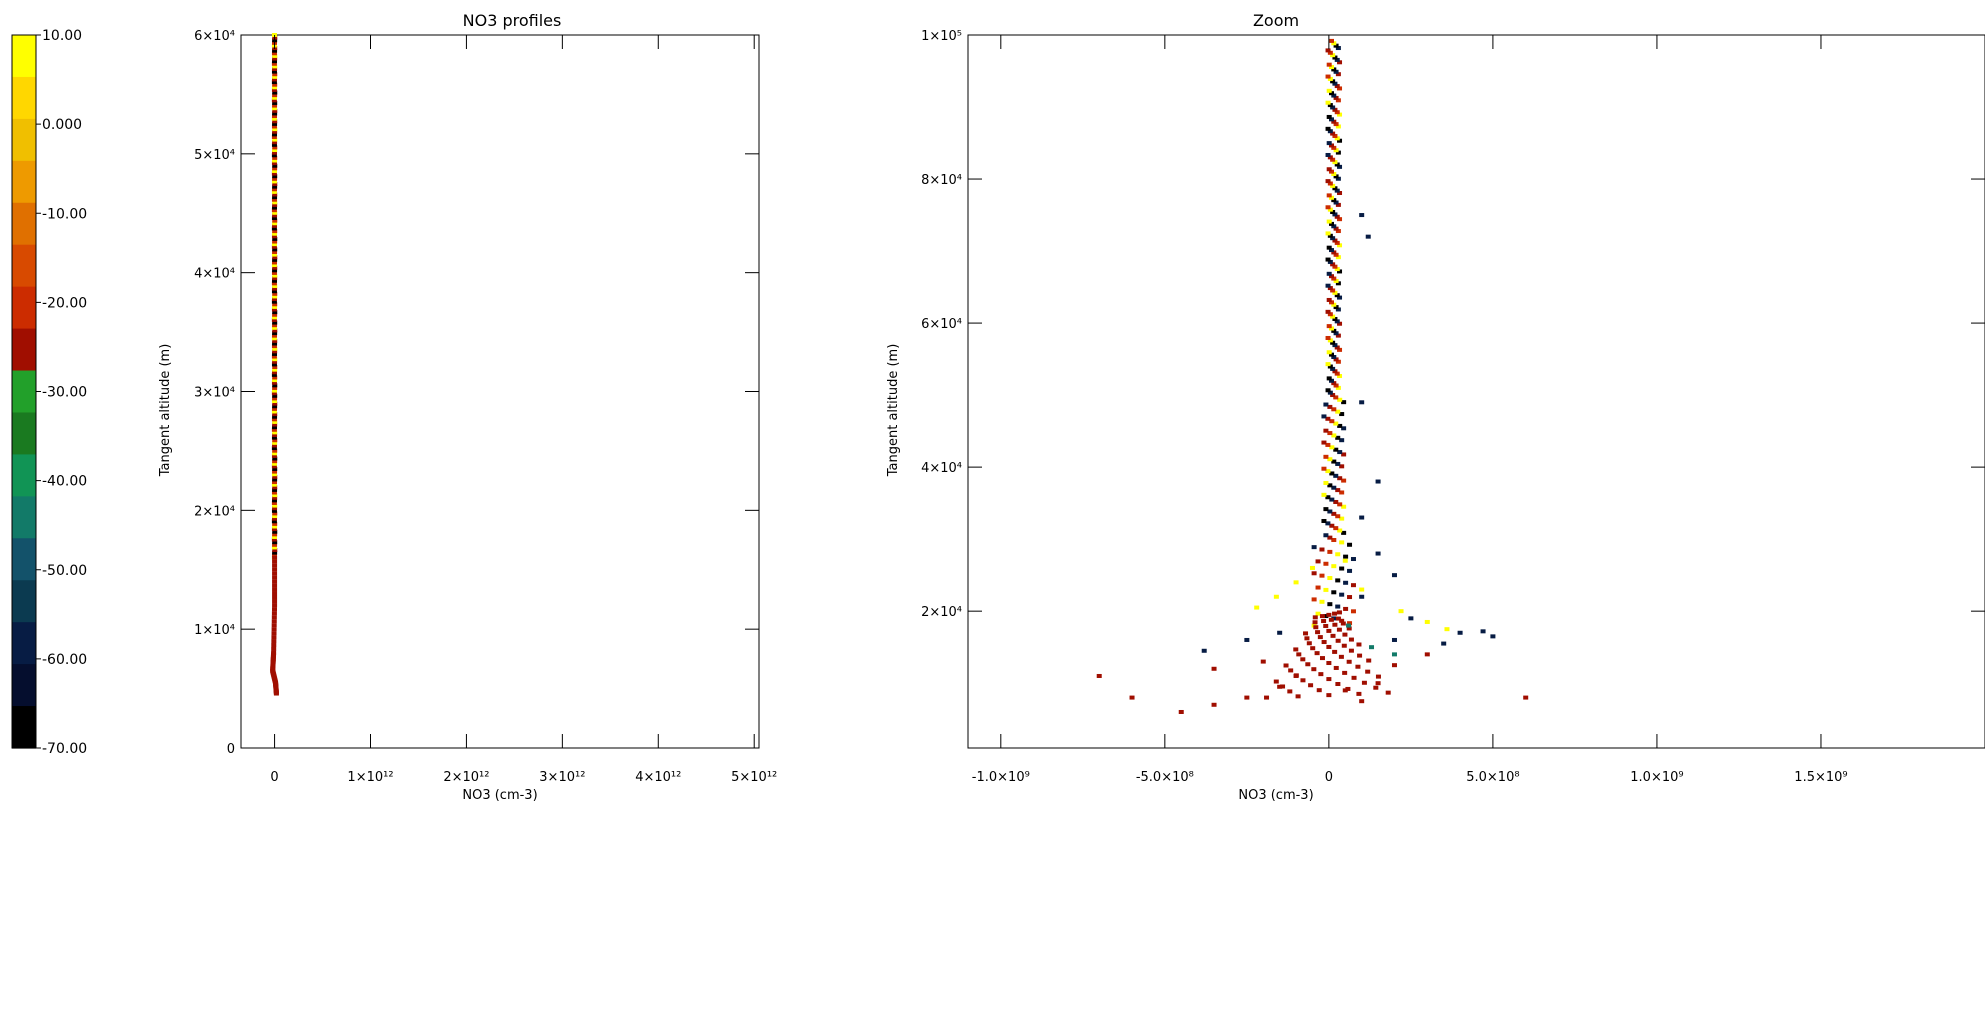 This screenshot has height=1021, width=1985. What do you see at coordinates (64, 749) in the screenshot?
I see `colorbar-tick-label: -70.00` at bounding box center [64, 749].